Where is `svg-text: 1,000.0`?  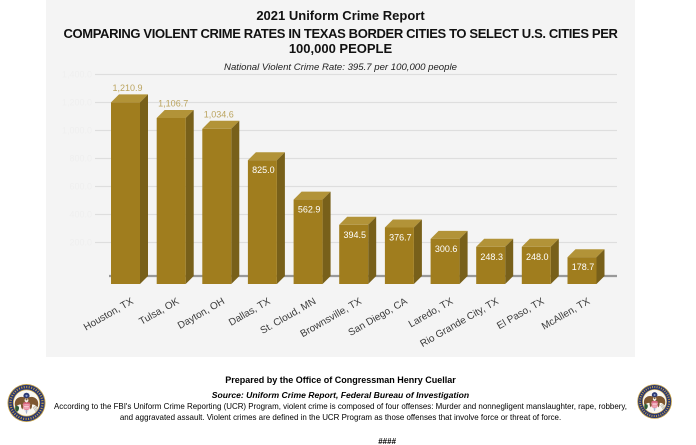 svg-text: 1,000.0 is located at coordinates (77, 131).